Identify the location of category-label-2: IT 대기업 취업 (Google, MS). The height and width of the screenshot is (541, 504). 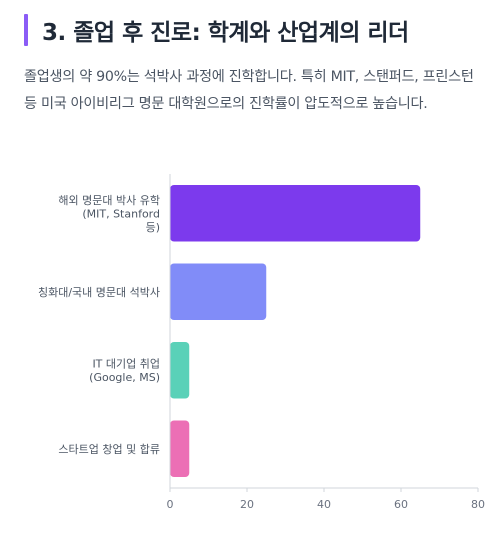
(124, 371).